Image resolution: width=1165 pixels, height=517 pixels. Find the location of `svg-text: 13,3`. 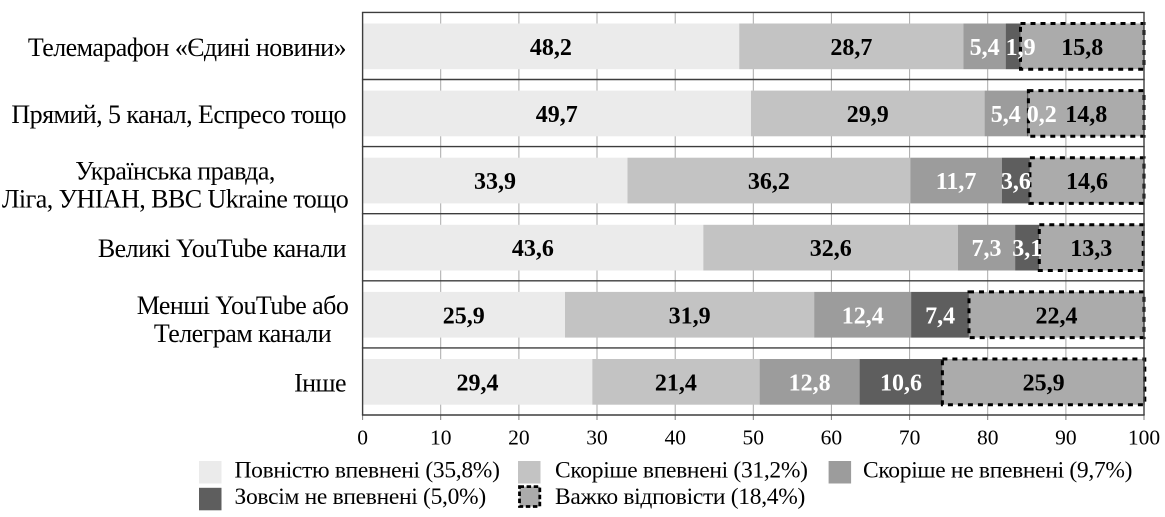

svg-text: 13,3 is located at coordinates (1091, 249).